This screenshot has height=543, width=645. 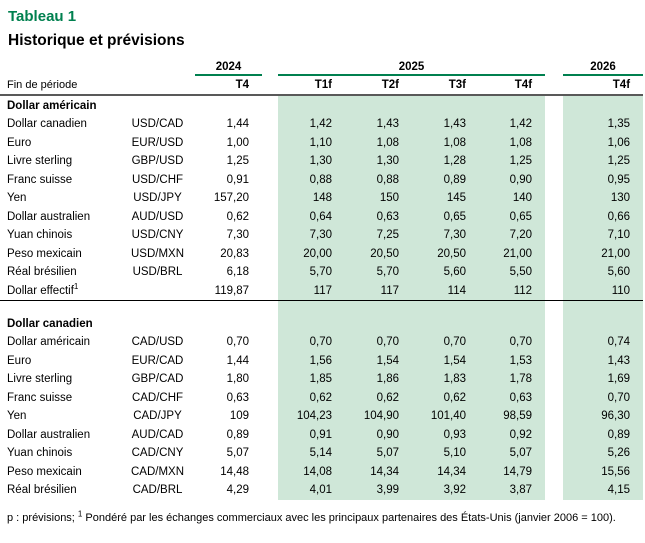 What do you see at coordinates (445, 471) in the screenshot?
I see `value-2025-t3f: 14,34` at bounding box center [445, 471].